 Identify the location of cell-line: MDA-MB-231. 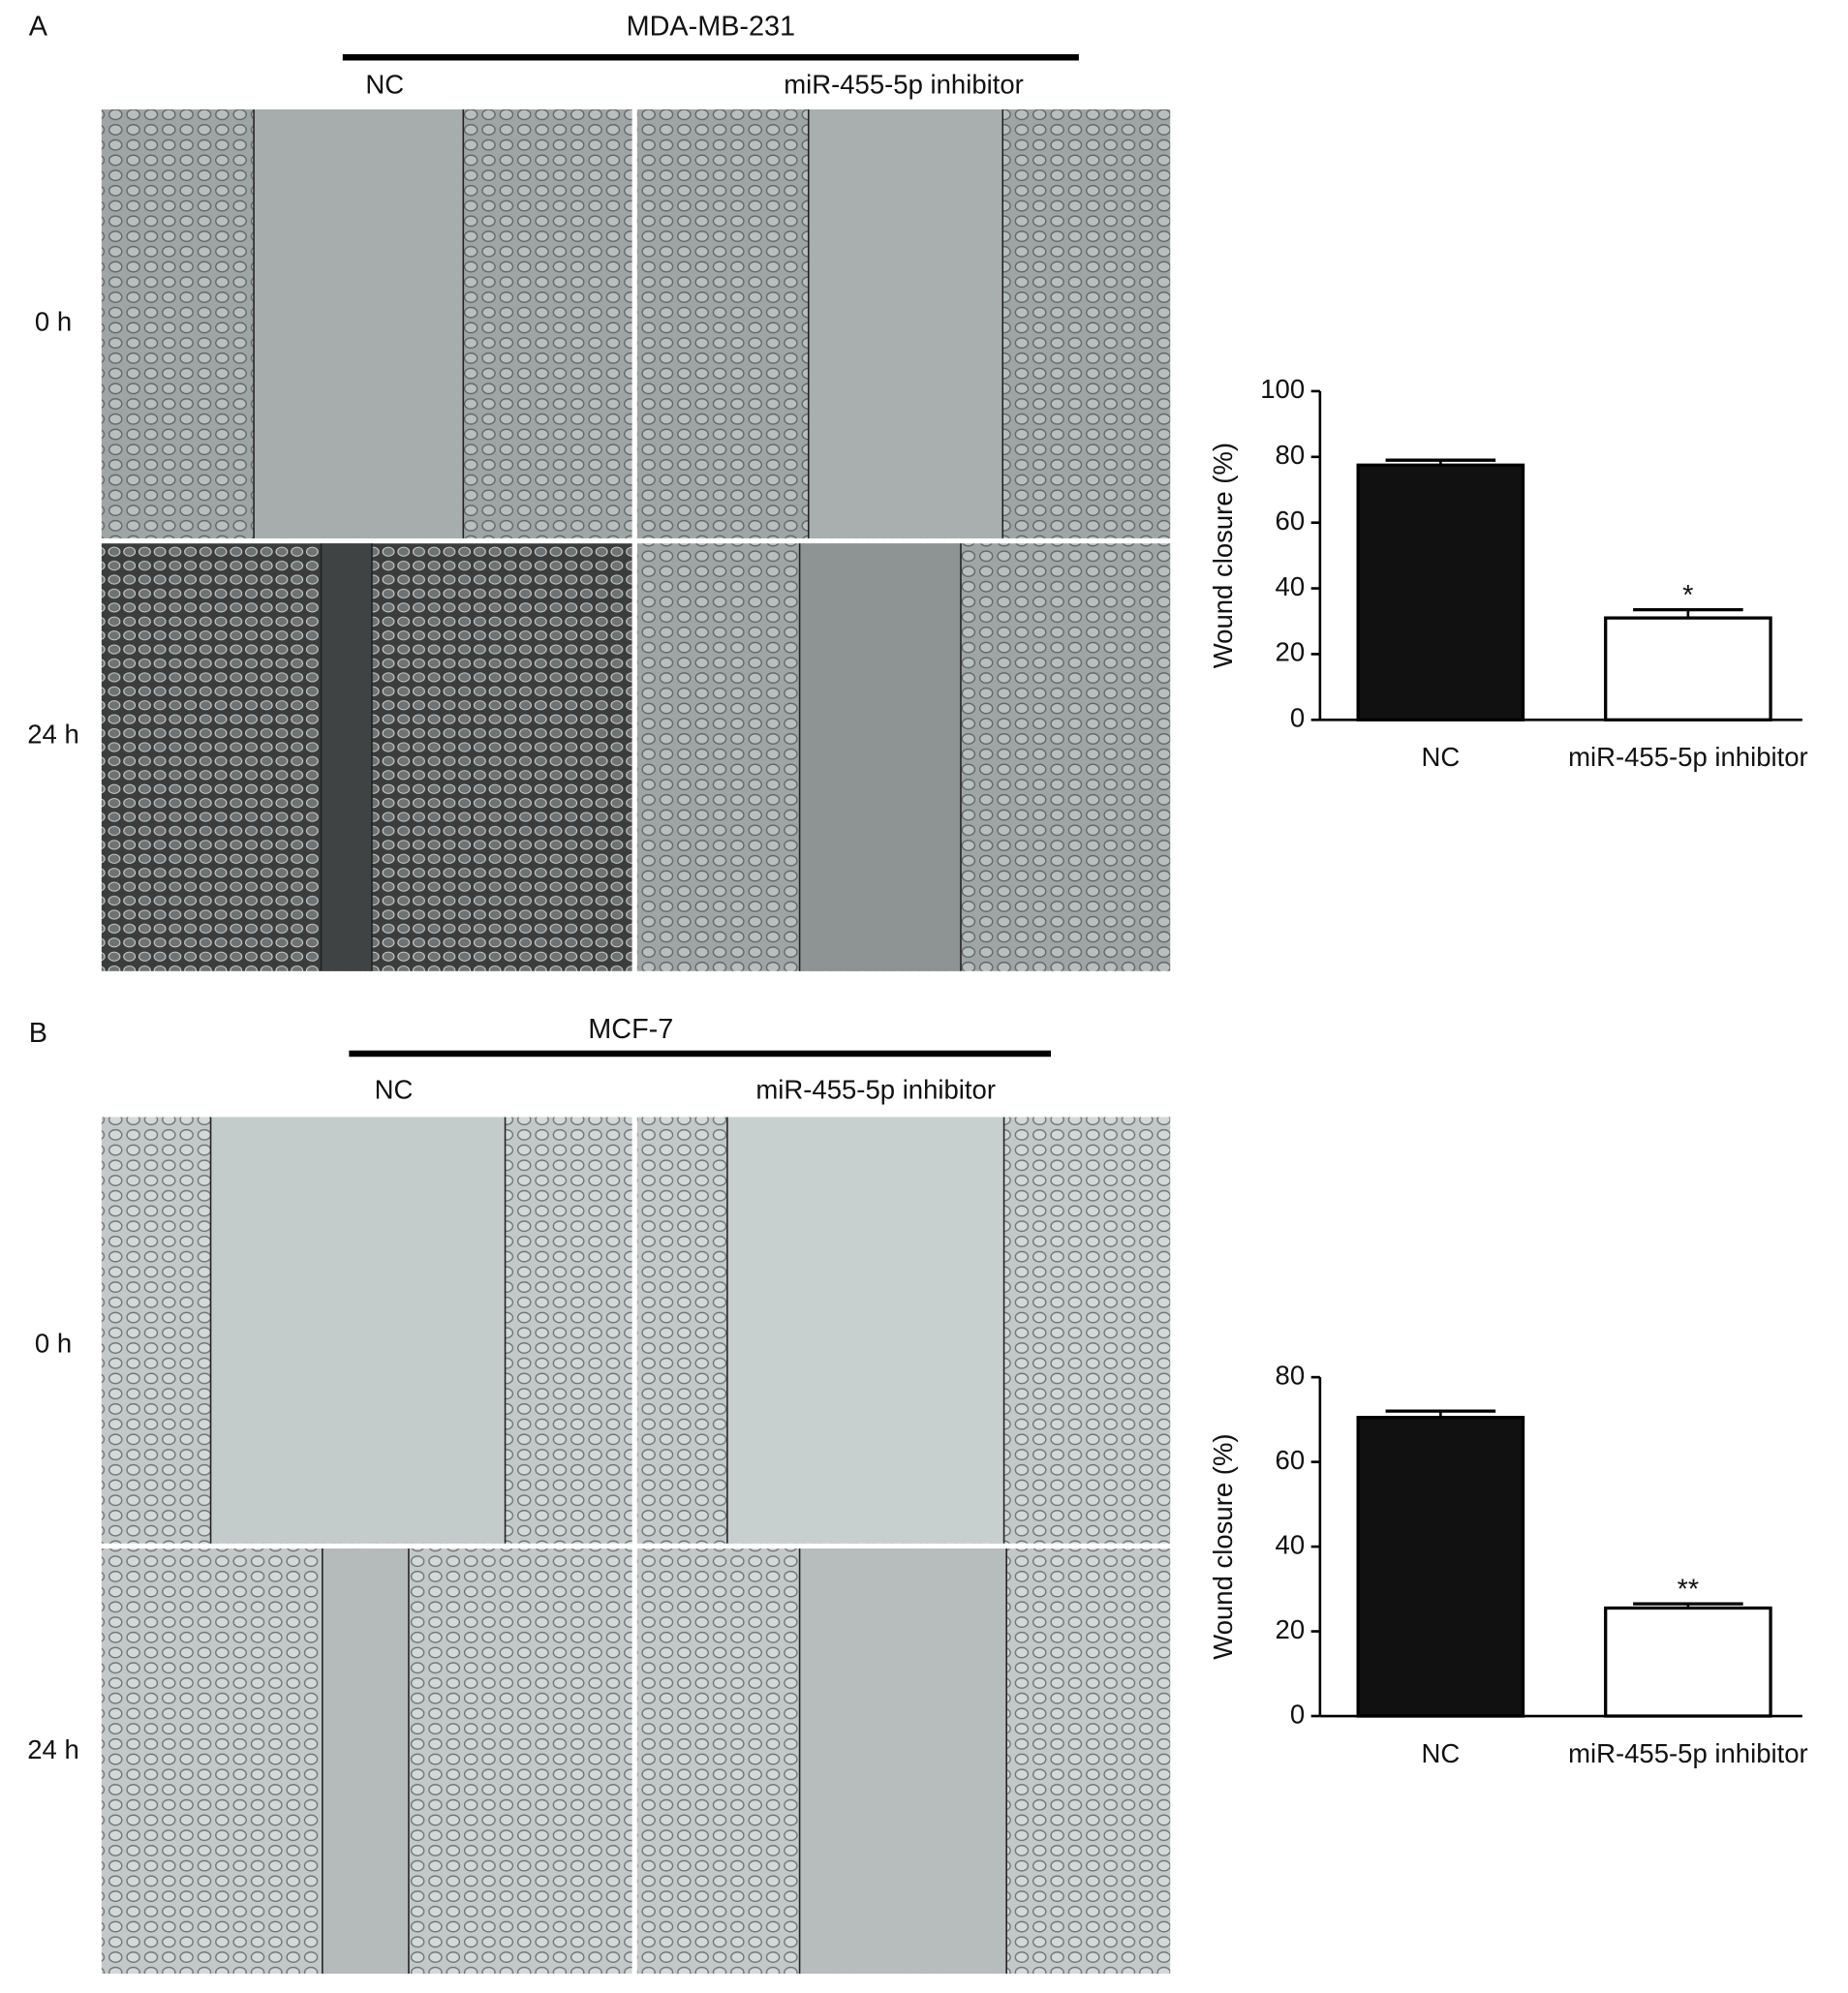
(712, 27).